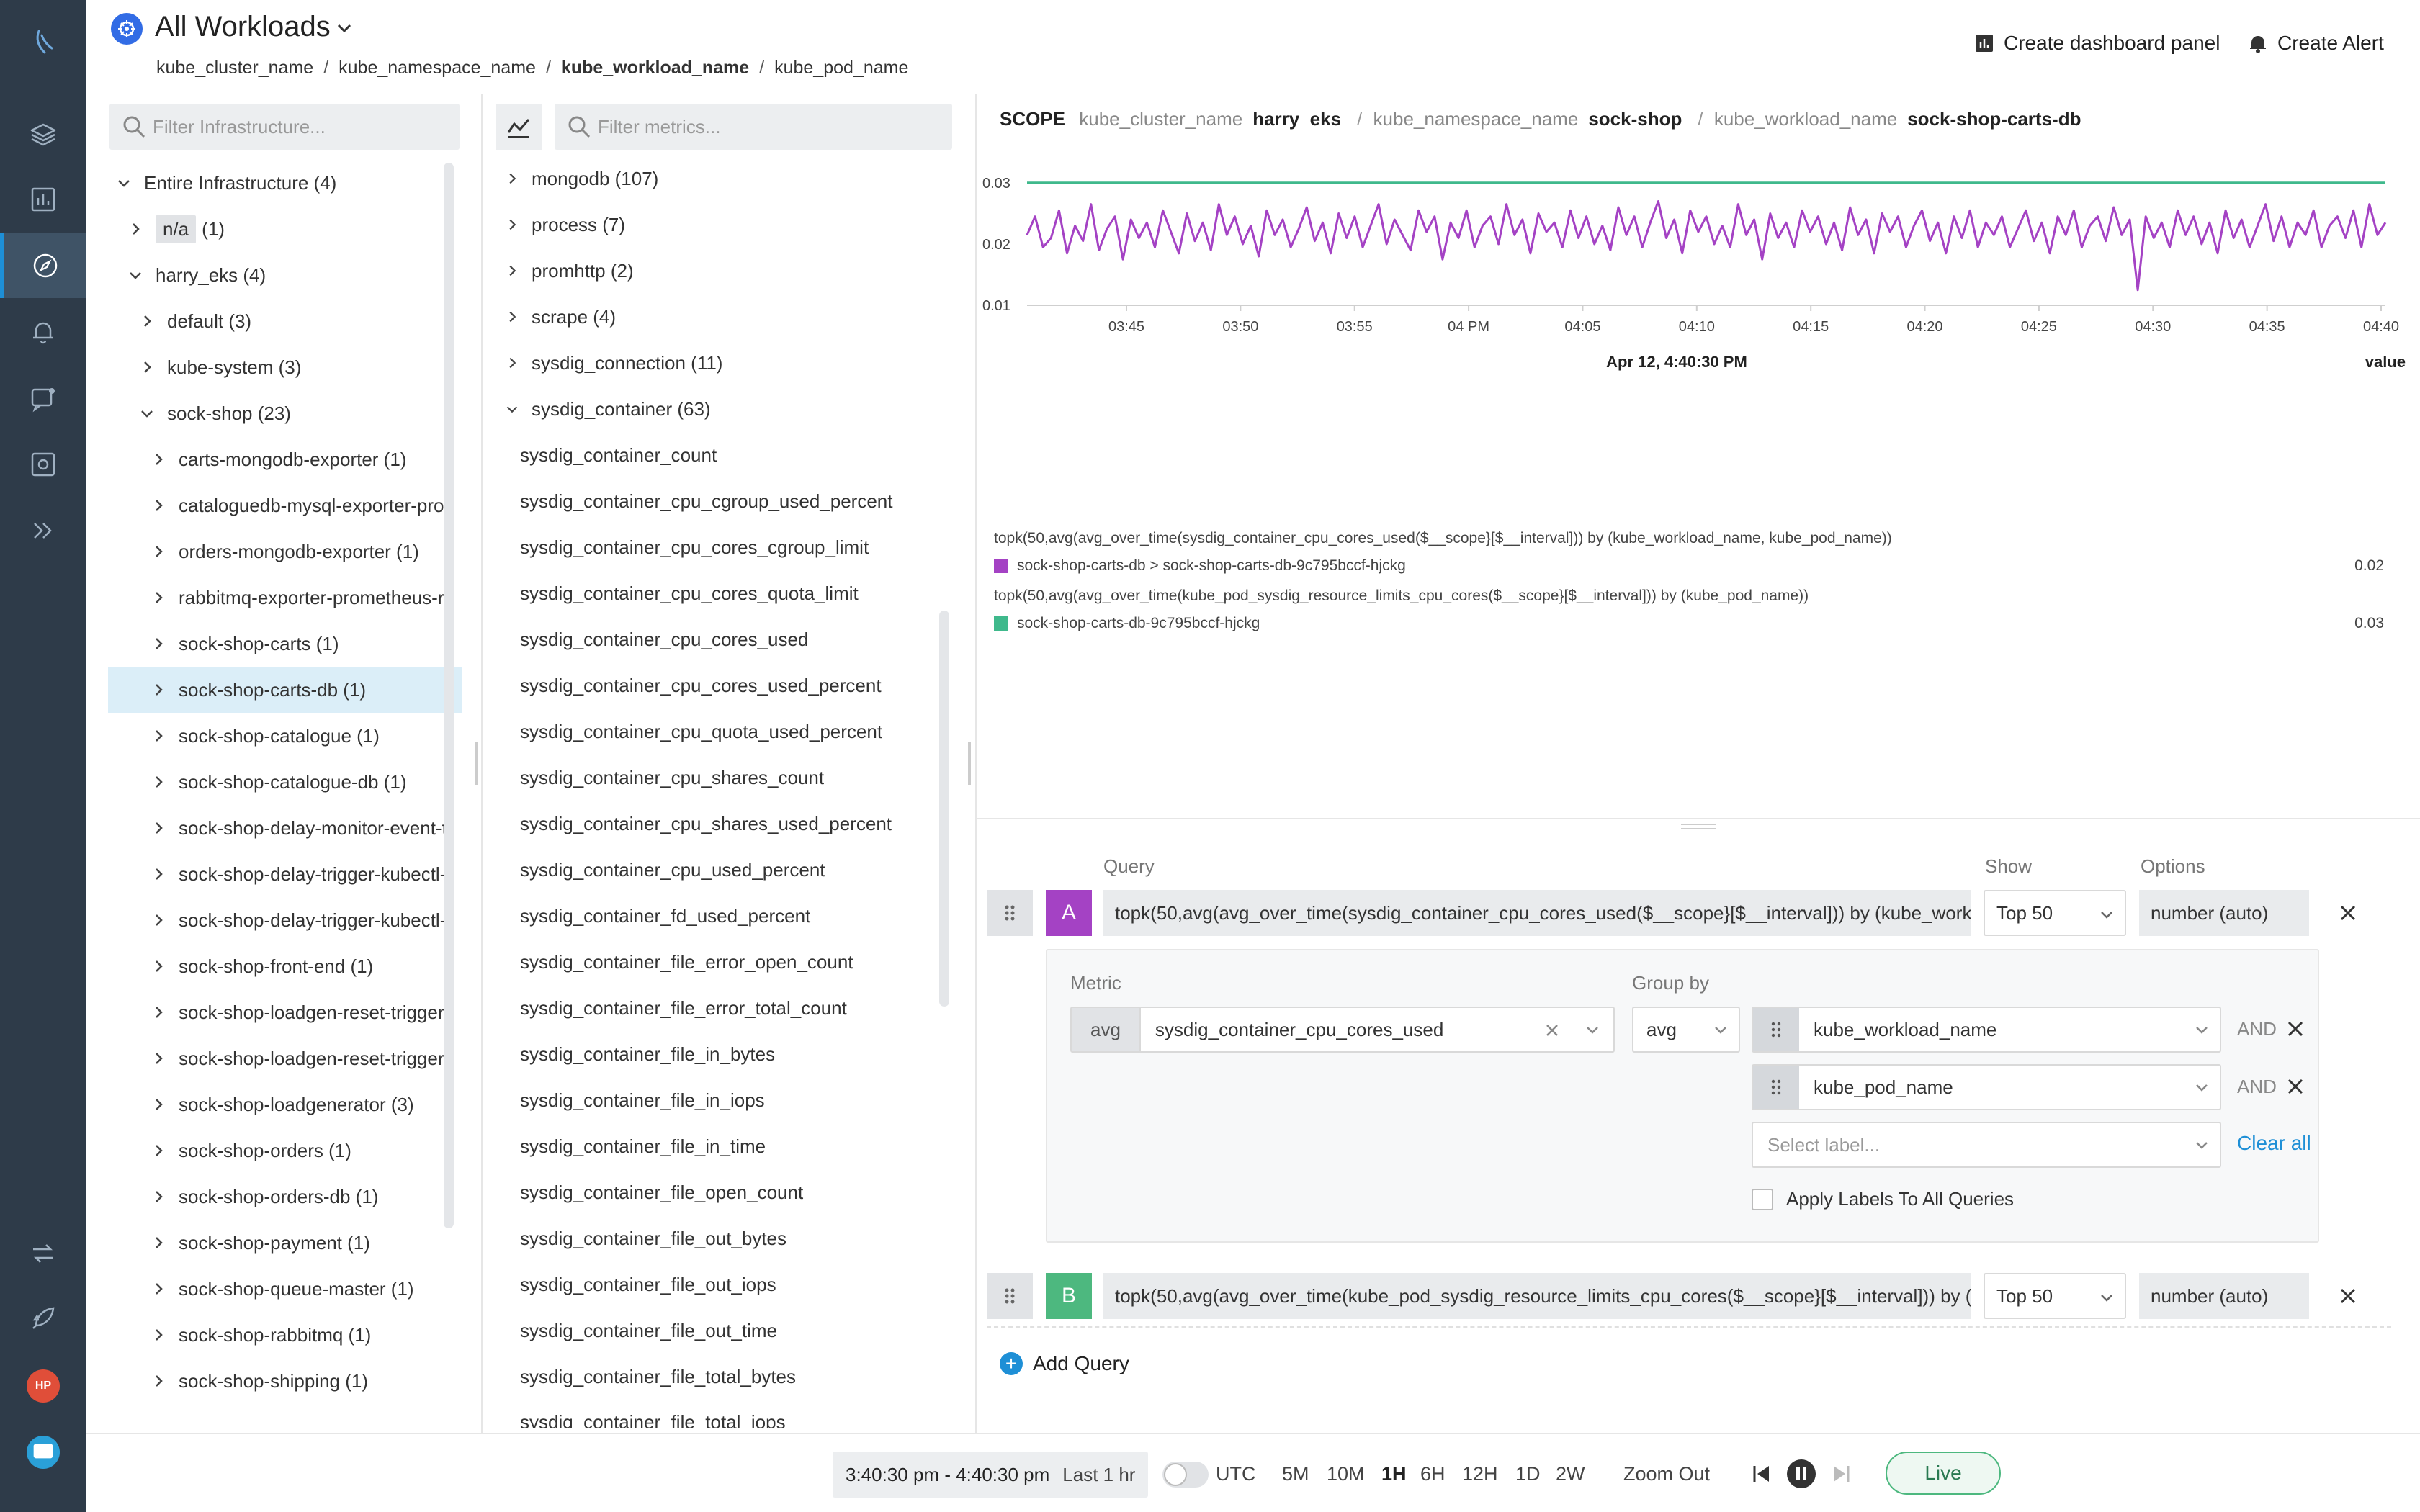 The height and width of the screenshot is (1512, 2420). What do you see at coordinates (725, 271) in the screenshot?
I see `metric-group: promhttp (2)` at bounding box center [725, 271].